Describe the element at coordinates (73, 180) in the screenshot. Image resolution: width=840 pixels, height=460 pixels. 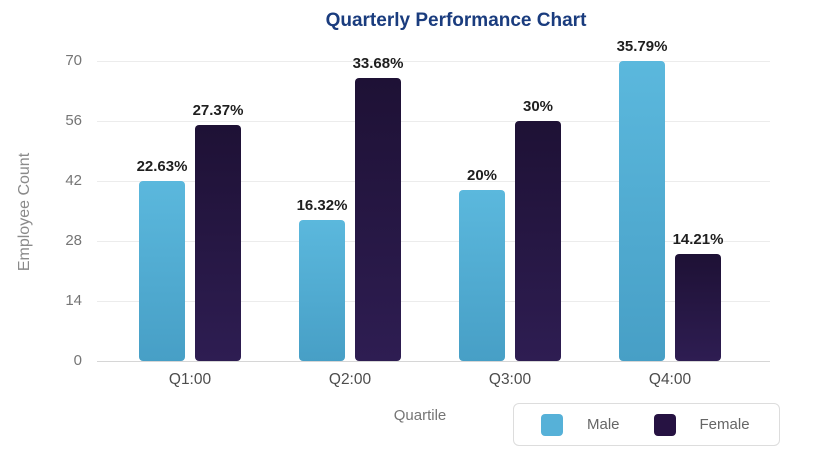
I see `y-tick-label: 42` at that location.